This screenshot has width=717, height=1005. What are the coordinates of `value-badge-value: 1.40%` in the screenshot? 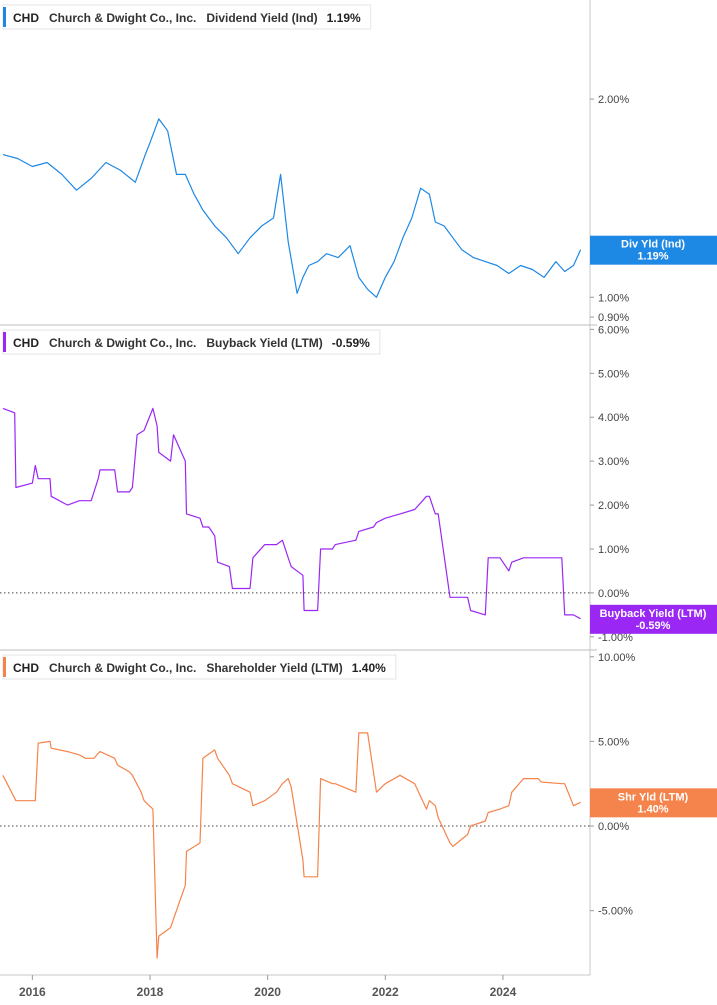 It's located at (652, 809).